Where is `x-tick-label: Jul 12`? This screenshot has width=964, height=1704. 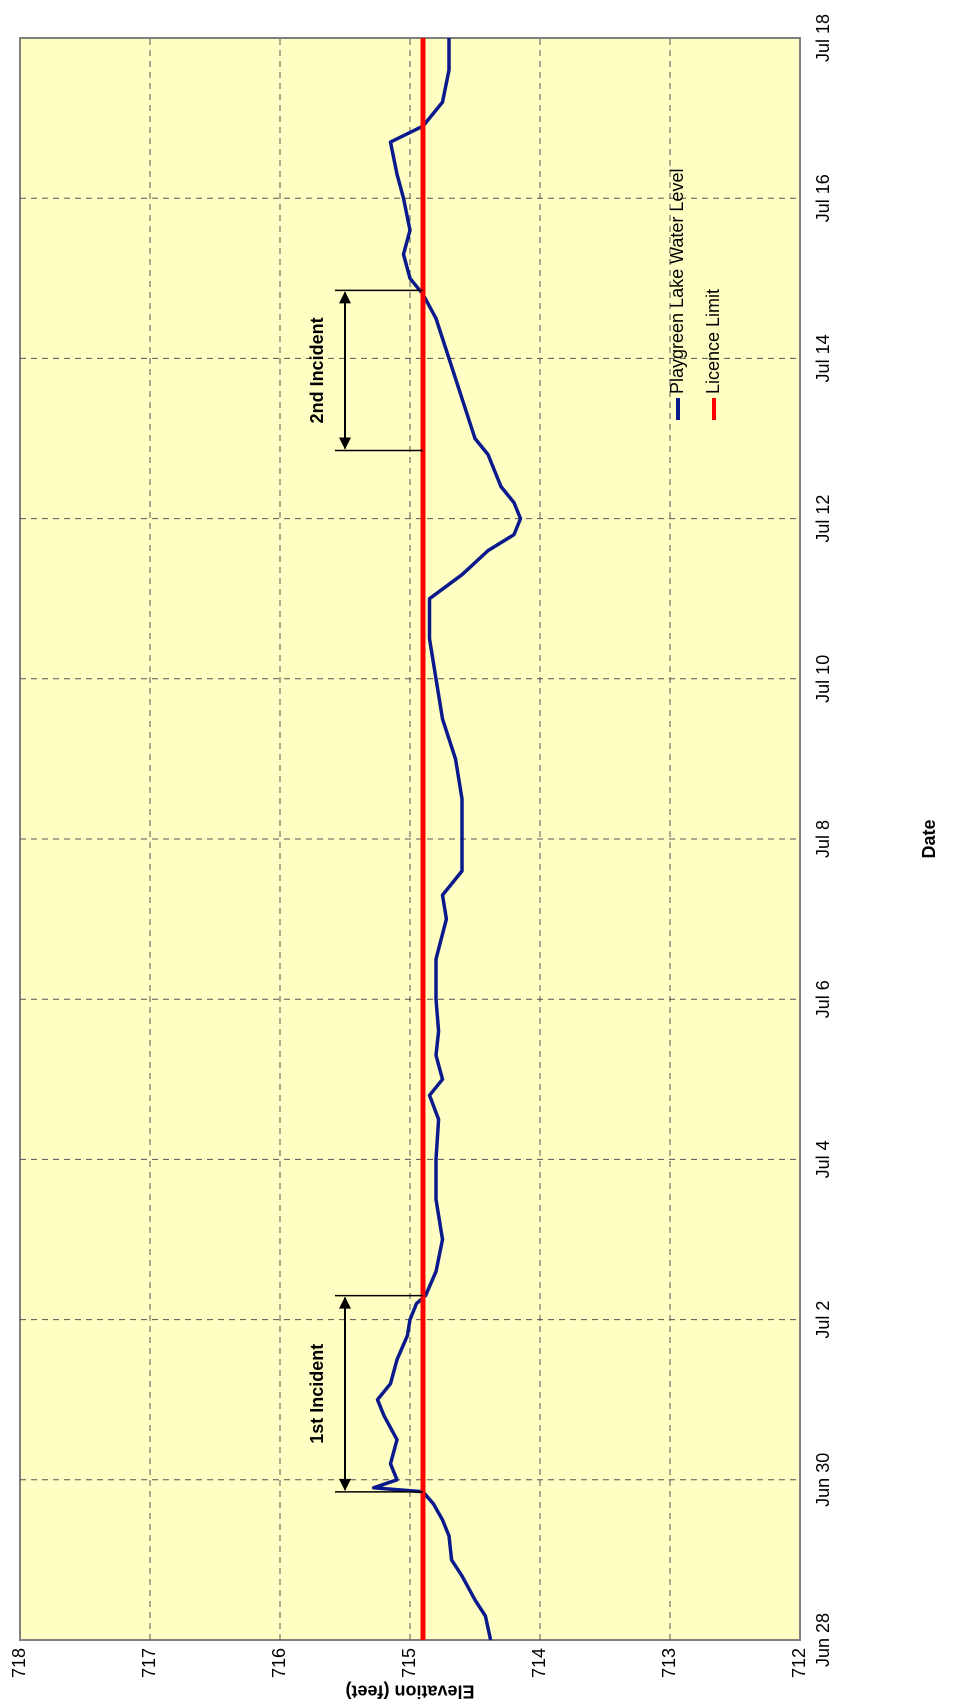 x-tick-label: Jul 12 is located at coordinates (823, 519).